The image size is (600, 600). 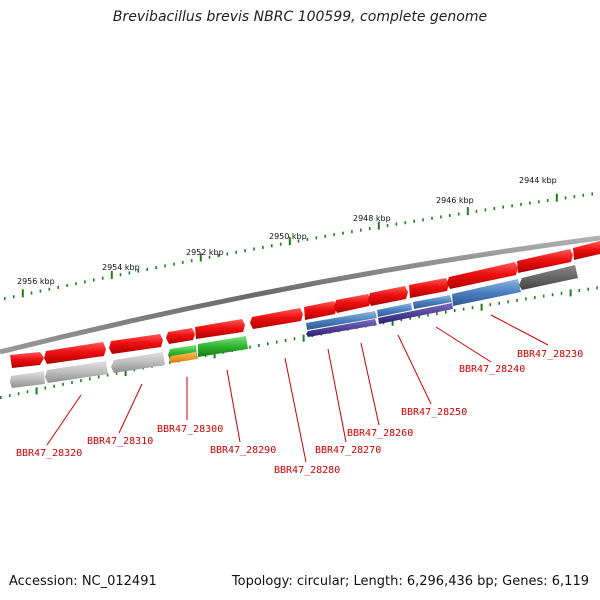 What do you see at coordinates (190, 429) in the screenshot?
I see `gene-label: BBR47_28300` at bounding box center [190, 429].